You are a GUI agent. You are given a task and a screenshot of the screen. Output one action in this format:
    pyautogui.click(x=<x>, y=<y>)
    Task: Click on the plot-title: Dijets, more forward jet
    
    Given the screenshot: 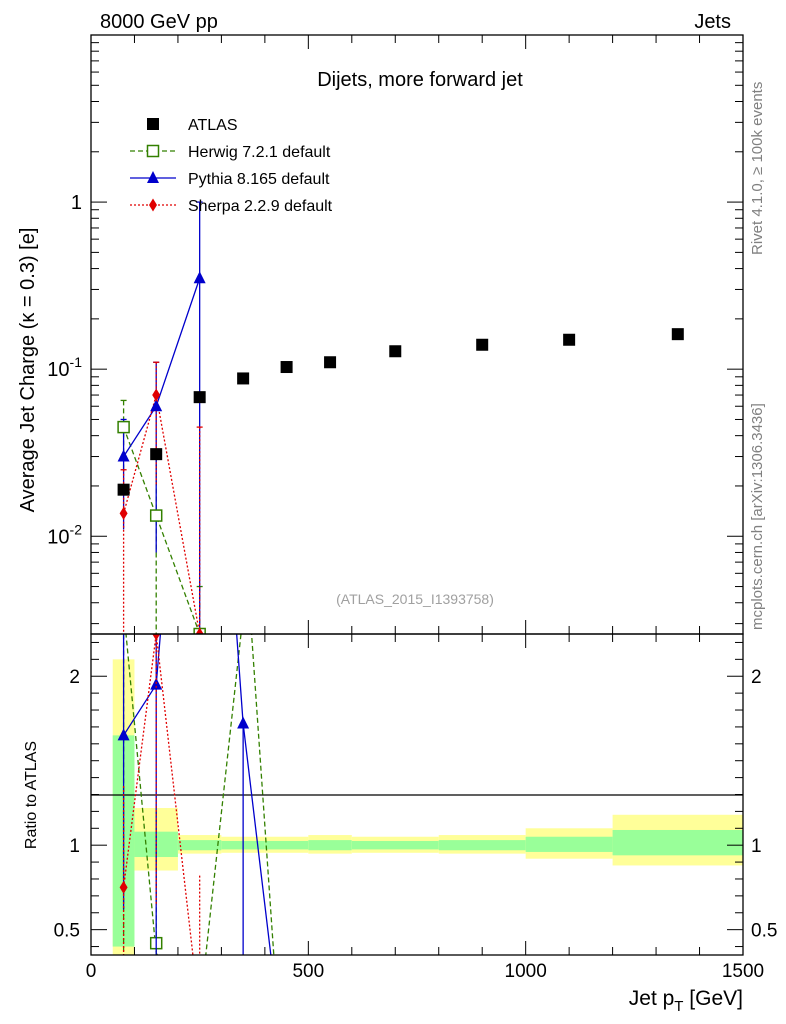 What is the action you would take?
    pyautogui.click(x=420, y=80)
    